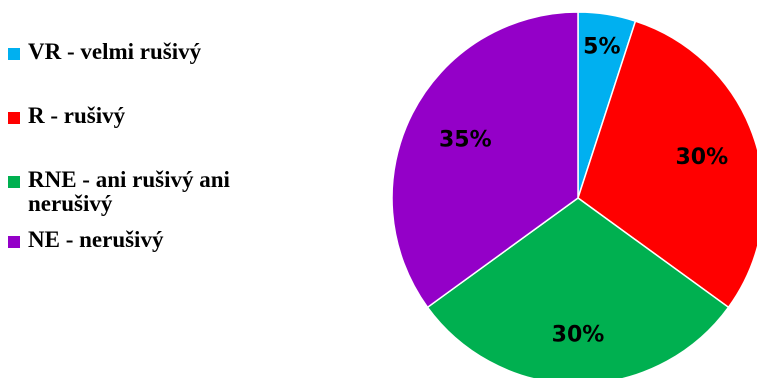 The height and width of the screenshot is (378, 757). I want to click on legend-swatch-r, so click(14, 118).